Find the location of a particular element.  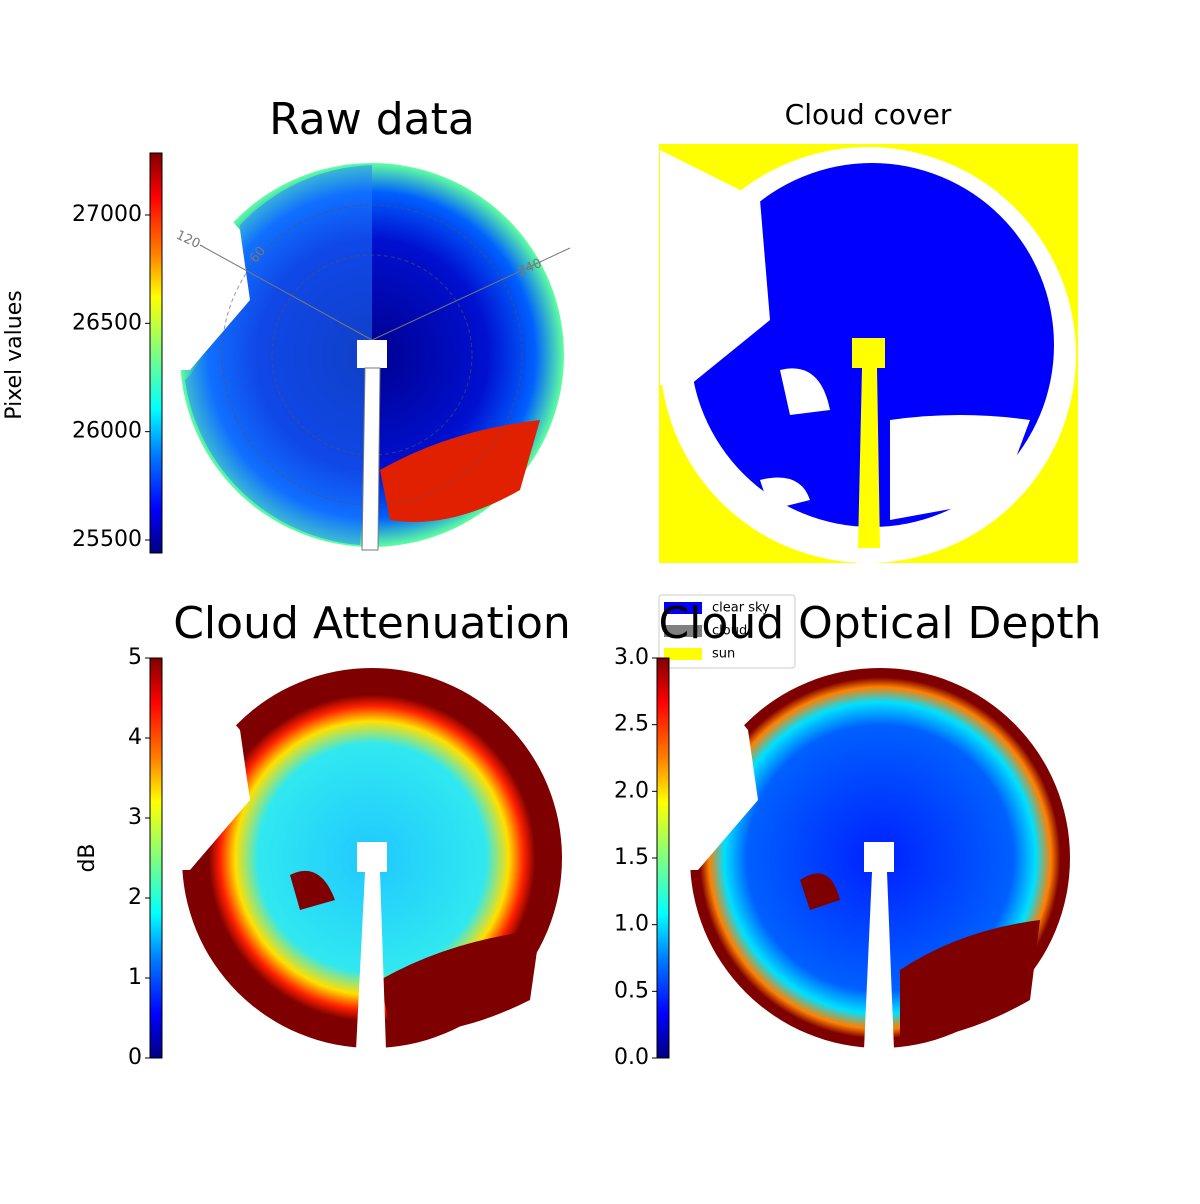

colorbar-tick-label: 2 is located at coordinates (135, 897).